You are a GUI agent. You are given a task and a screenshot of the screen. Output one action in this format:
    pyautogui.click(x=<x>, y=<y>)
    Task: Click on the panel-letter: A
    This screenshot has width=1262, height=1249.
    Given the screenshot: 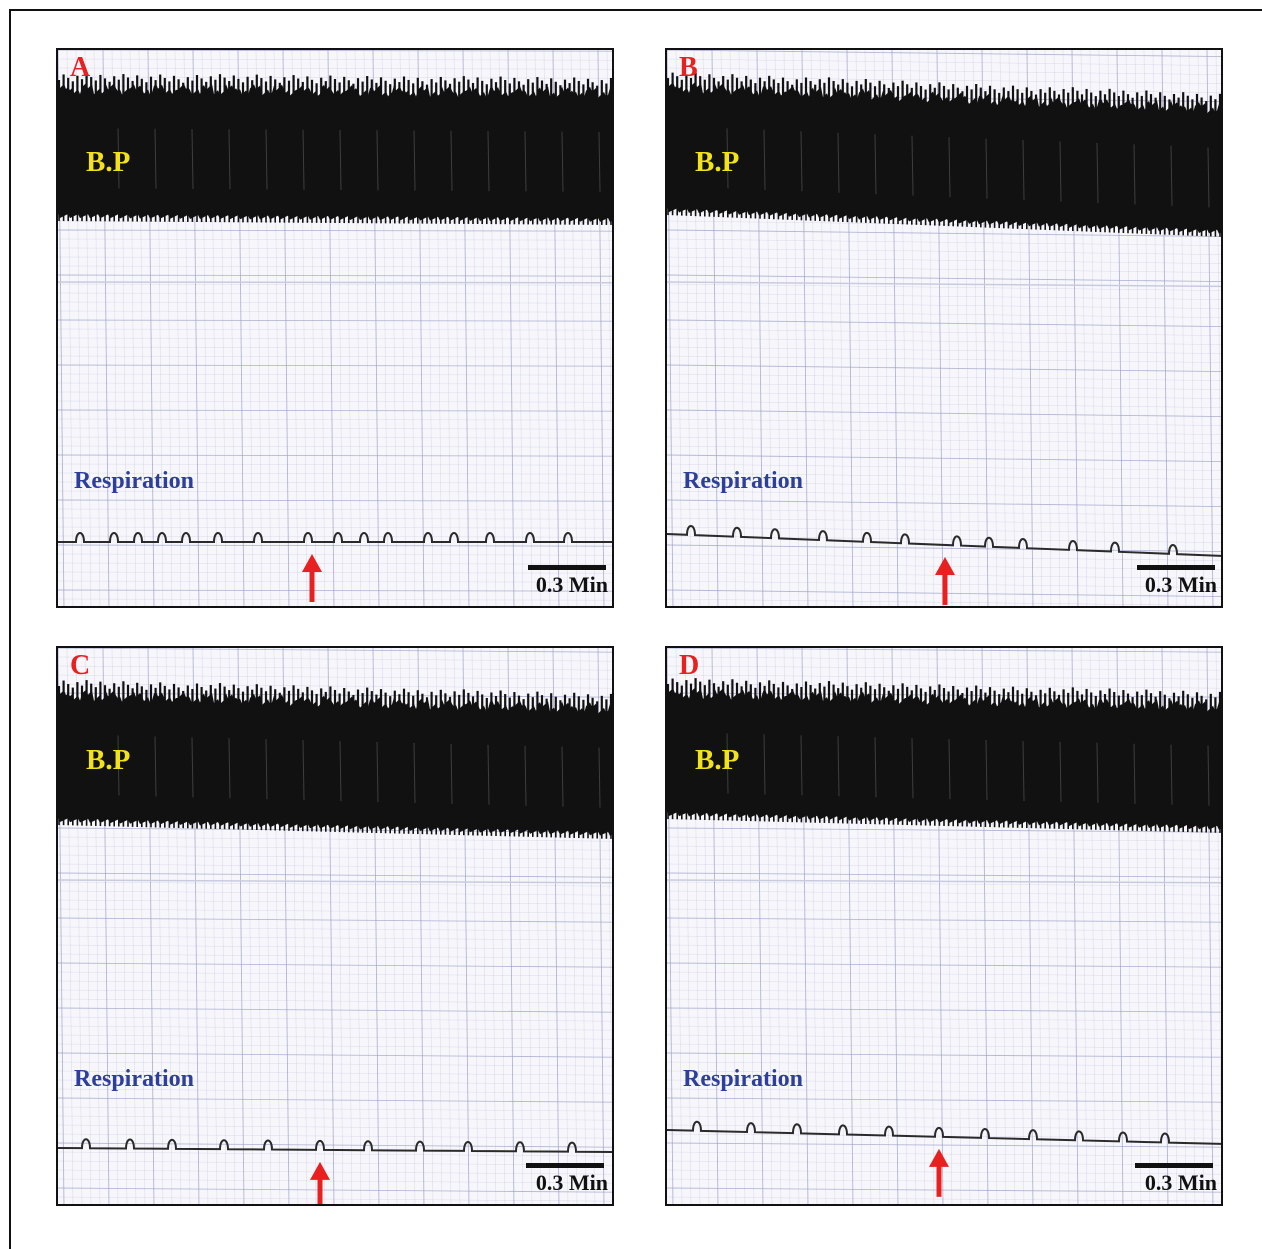 What is the action you would take?
    pyautogui.click(x=80, y=67)
    